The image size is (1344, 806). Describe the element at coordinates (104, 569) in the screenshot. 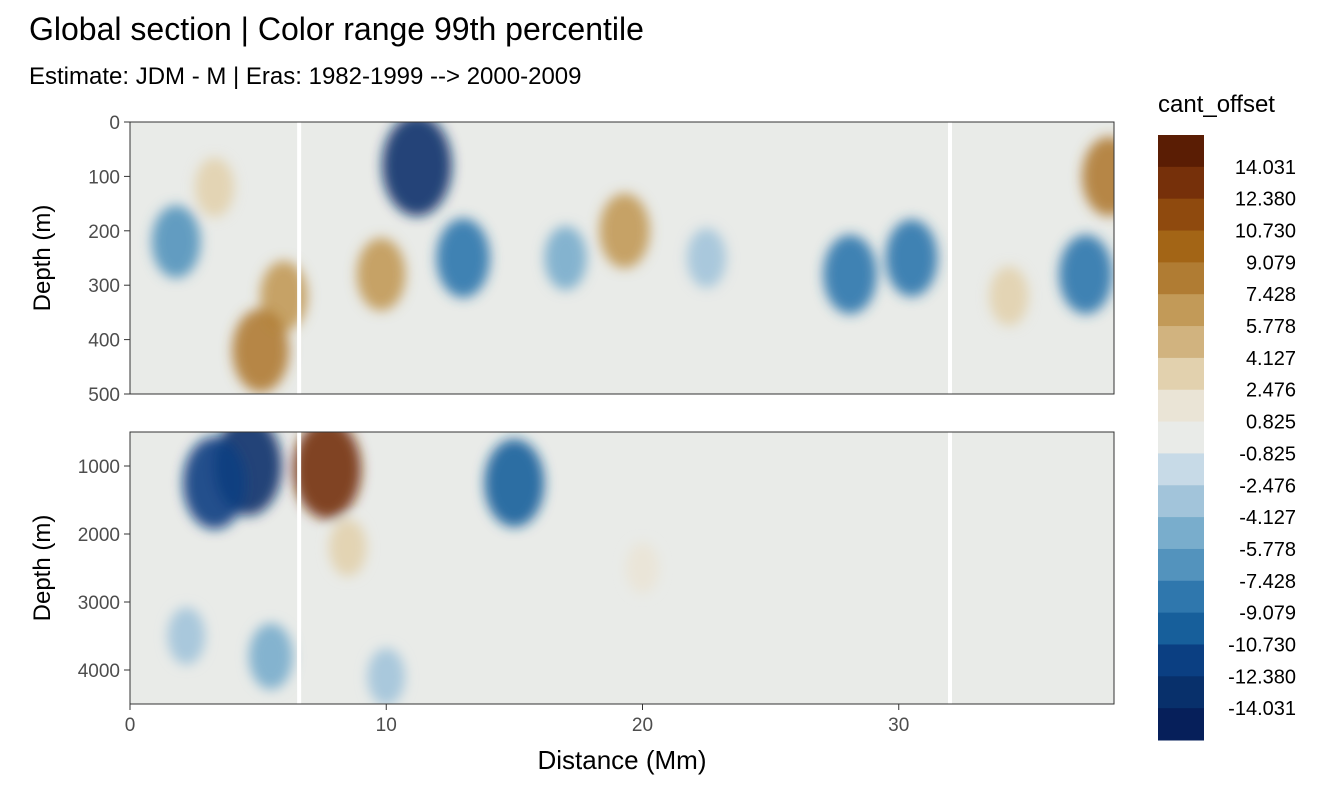

I see `panel-bottom-y-axis: 1000 2000 3000 4000` at that location.